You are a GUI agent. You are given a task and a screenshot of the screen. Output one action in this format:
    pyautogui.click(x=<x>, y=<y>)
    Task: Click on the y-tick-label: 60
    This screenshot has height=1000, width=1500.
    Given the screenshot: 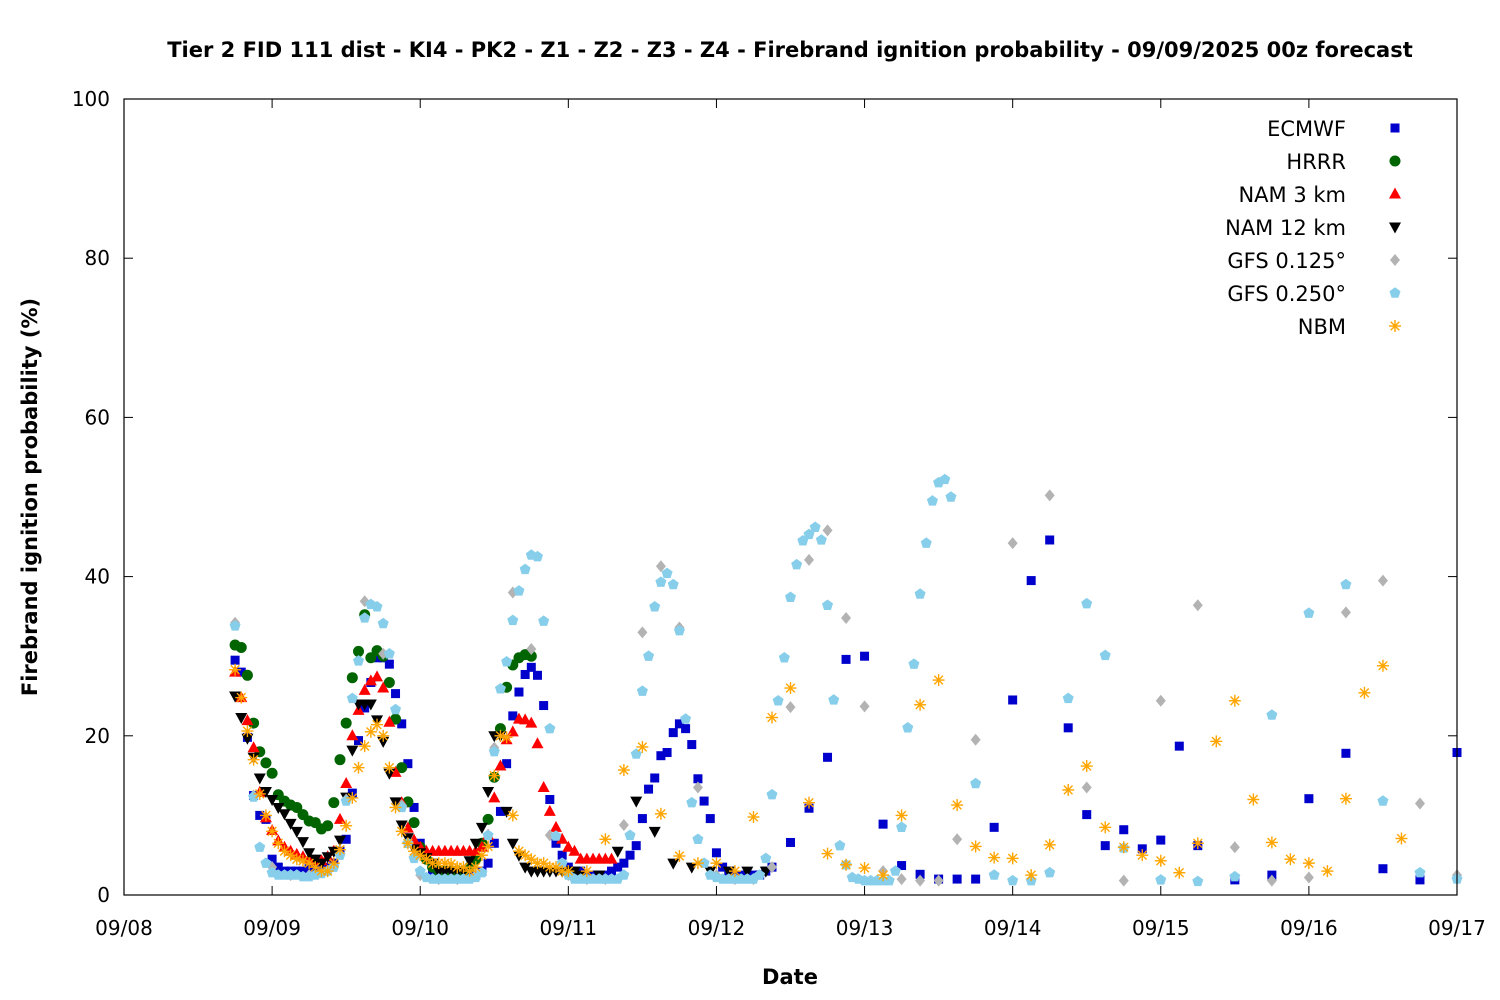 What is the action you would take?
    pyautogui.click(x=97, y=417)
    